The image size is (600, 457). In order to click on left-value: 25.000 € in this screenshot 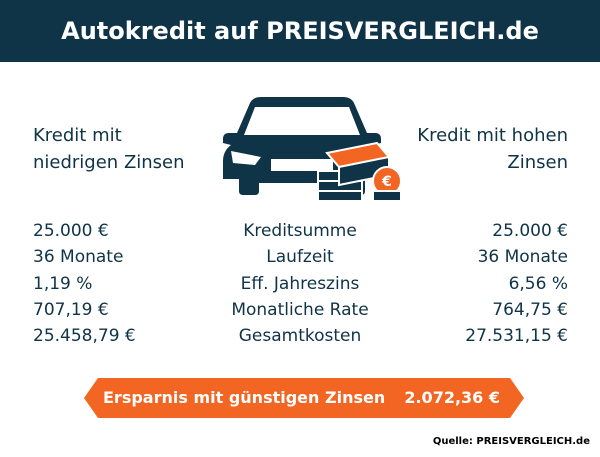, I will do `click(71, 231)`.